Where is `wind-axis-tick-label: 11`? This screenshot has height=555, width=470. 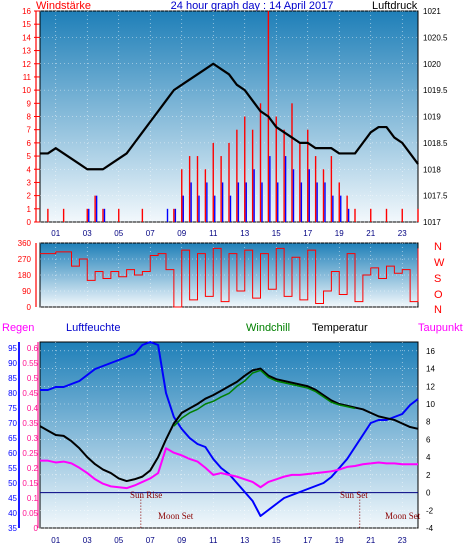
wind-axis-tick-label: 11 is located at coordinates (27, 77).